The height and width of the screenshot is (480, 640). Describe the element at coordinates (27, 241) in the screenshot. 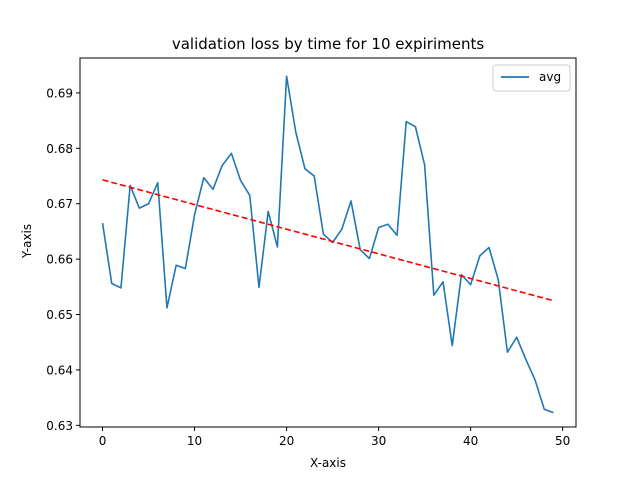

I see `y-axis-label: Y-axis` at that location.